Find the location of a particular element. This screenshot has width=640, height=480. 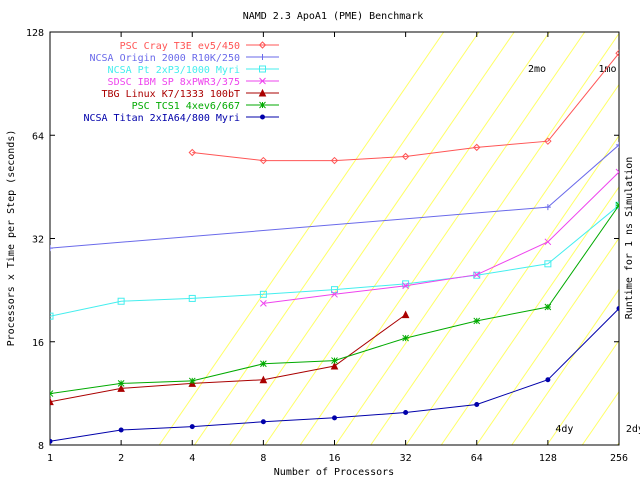

legend-entry: SDSC IBM SP 8xPWR3/375 is located at coordinates (193, 82).